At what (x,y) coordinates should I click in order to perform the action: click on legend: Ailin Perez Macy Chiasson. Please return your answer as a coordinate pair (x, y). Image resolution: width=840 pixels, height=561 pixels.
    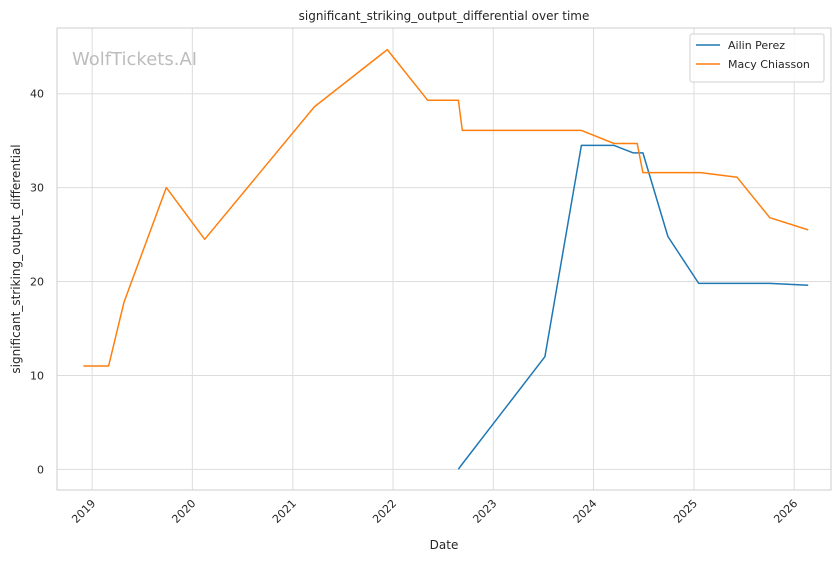
    Looking at the image, I should click on (757, 58).